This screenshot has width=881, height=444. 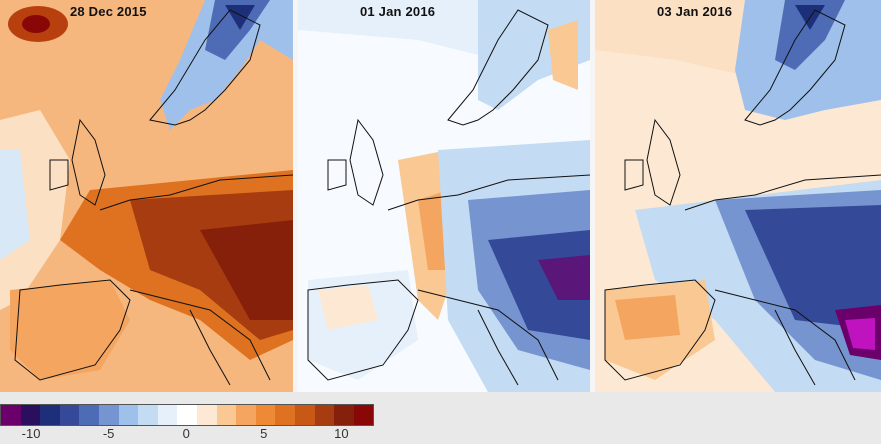 I want to click on colorbar-tick-label: 5, so click(x=264, y=433).